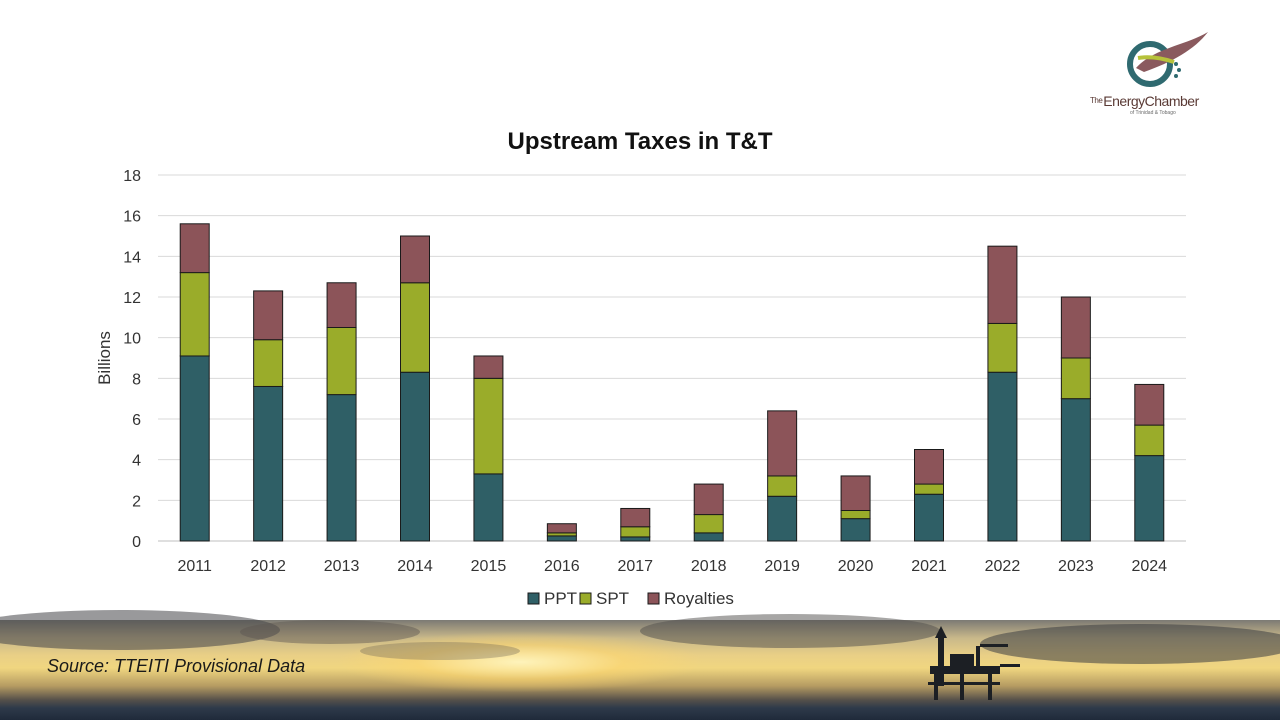  I want to click on y-tick-label: 18, so click(132, 176).